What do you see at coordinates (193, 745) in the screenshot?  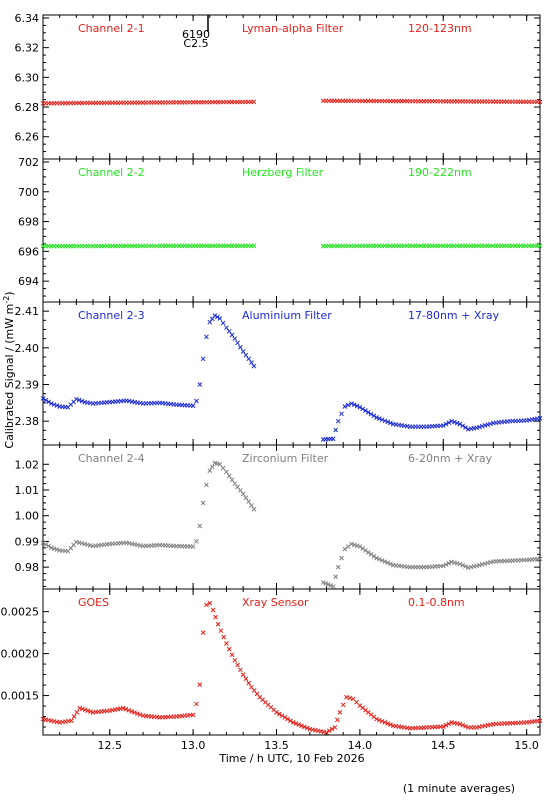 I see `x-tick-label: 13.0` at bounding box center [193, 745].